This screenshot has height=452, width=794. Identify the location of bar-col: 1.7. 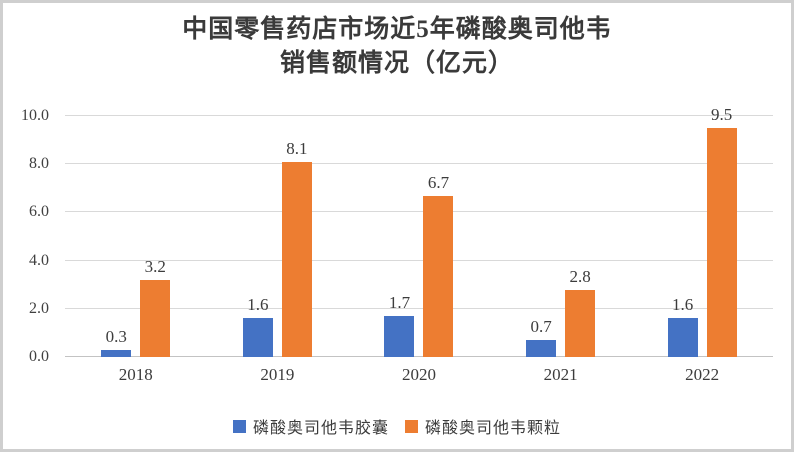
(399, 325).